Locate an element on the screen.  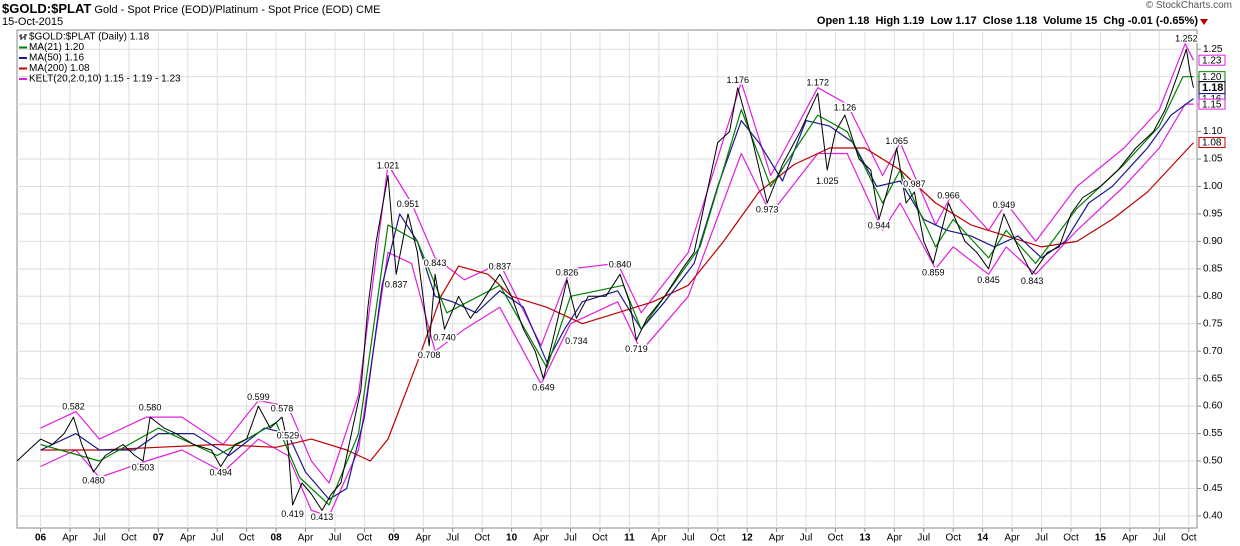
y-tick-label: 0.75 is located at coordinates (1213, 323).